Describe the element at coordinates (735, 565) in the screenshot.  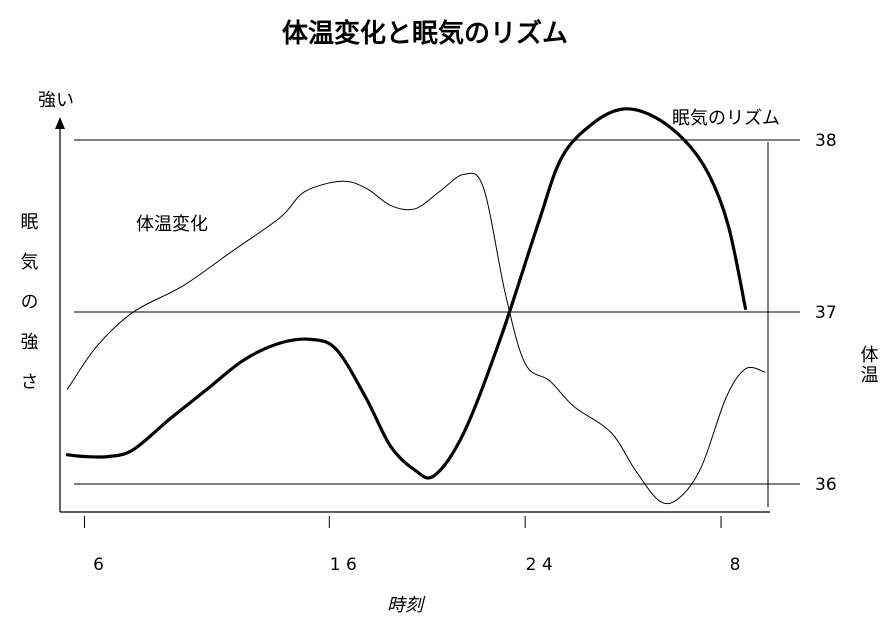
I see `x-tick-label: 8` at that location.